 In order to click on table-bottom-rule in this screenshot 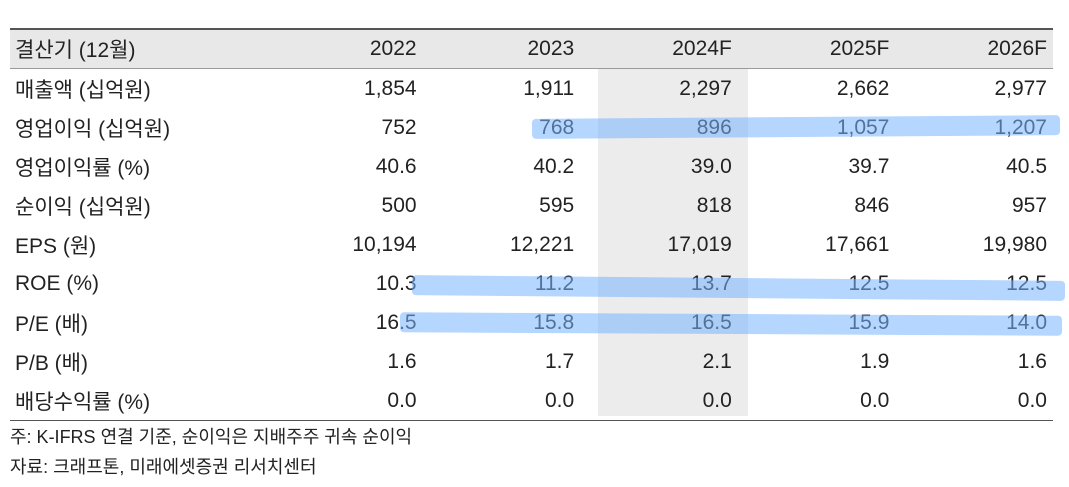, I will do `click(531, 420)`.